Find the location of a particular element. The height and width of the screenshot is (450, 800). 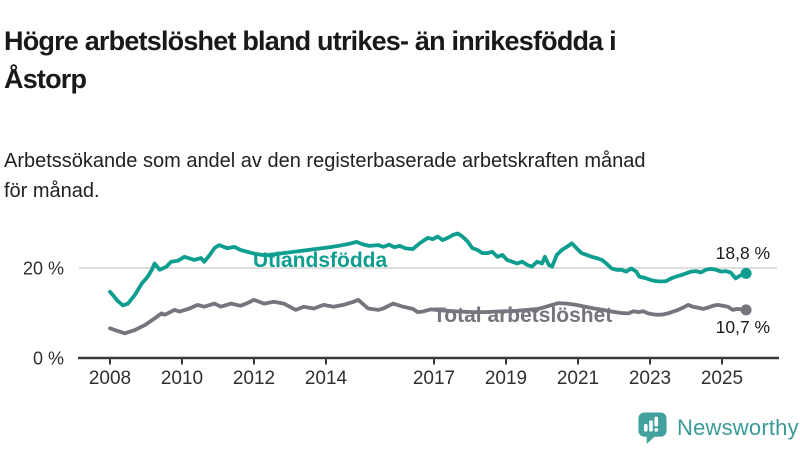

exclamation-dot is located at coordinates (656, 430).